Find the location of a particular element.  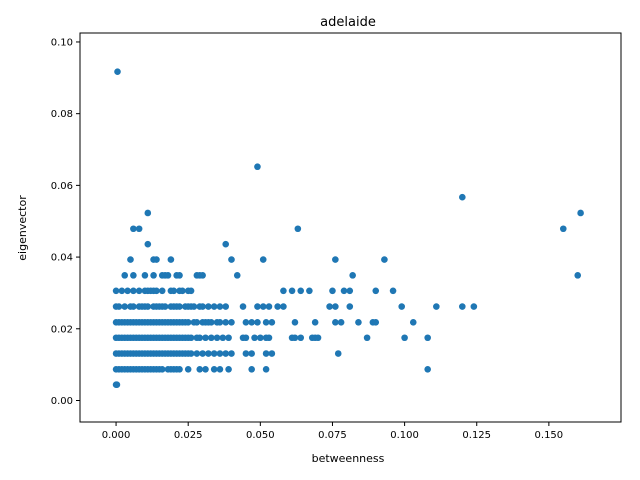

y-tick-label: 0.04 is located at coordinates (62, 258).